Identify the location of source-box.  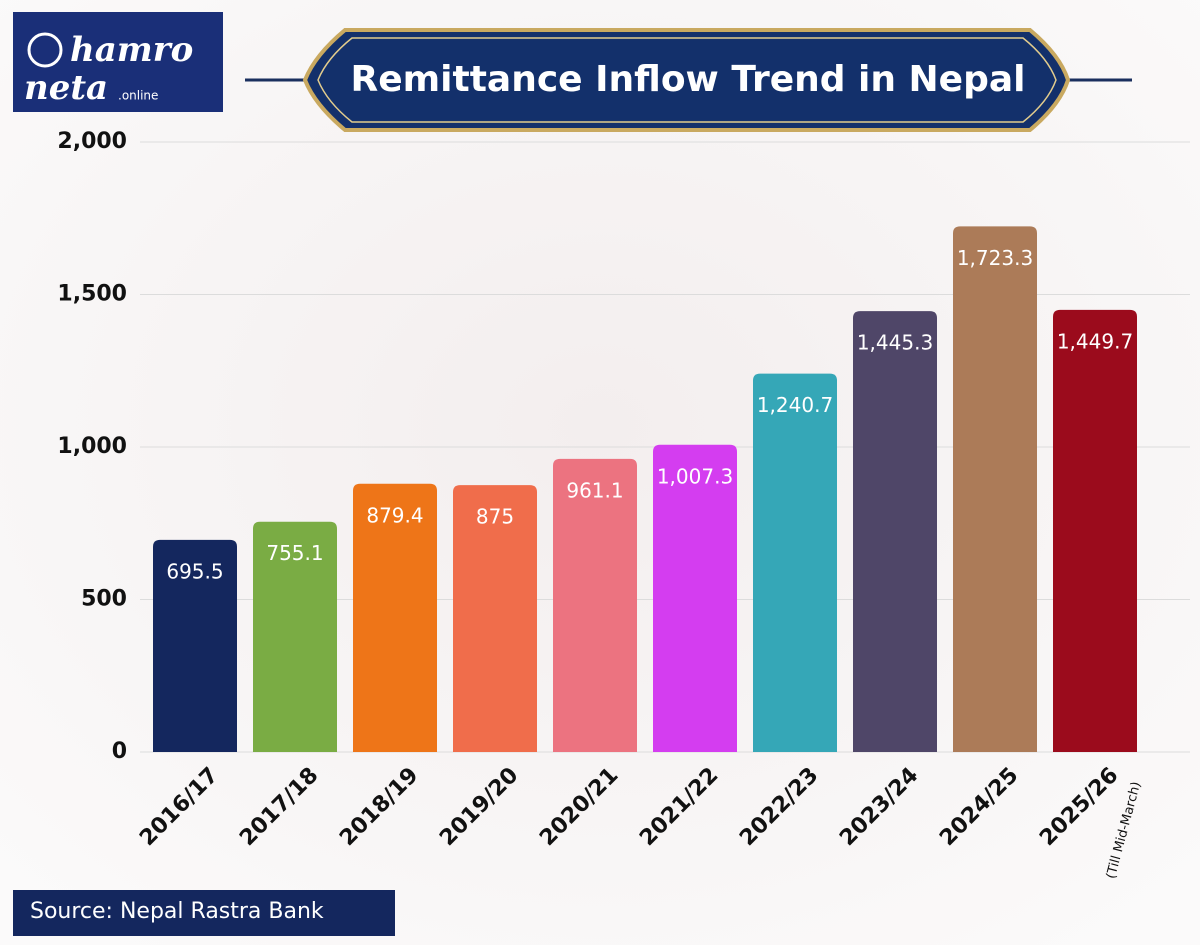
(204, 913).